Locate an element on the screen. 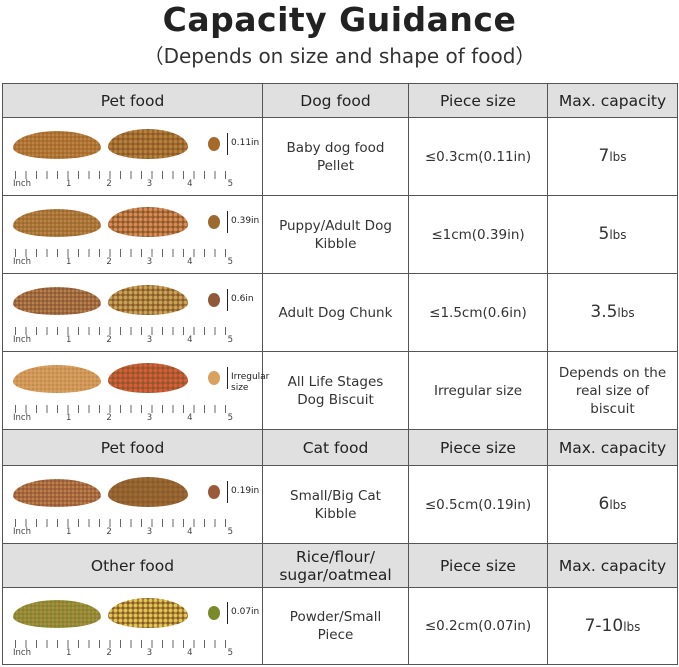 The height and width of the screenshot is (667, 679). capacity-value: 6 is located at coordinates (604, 504).